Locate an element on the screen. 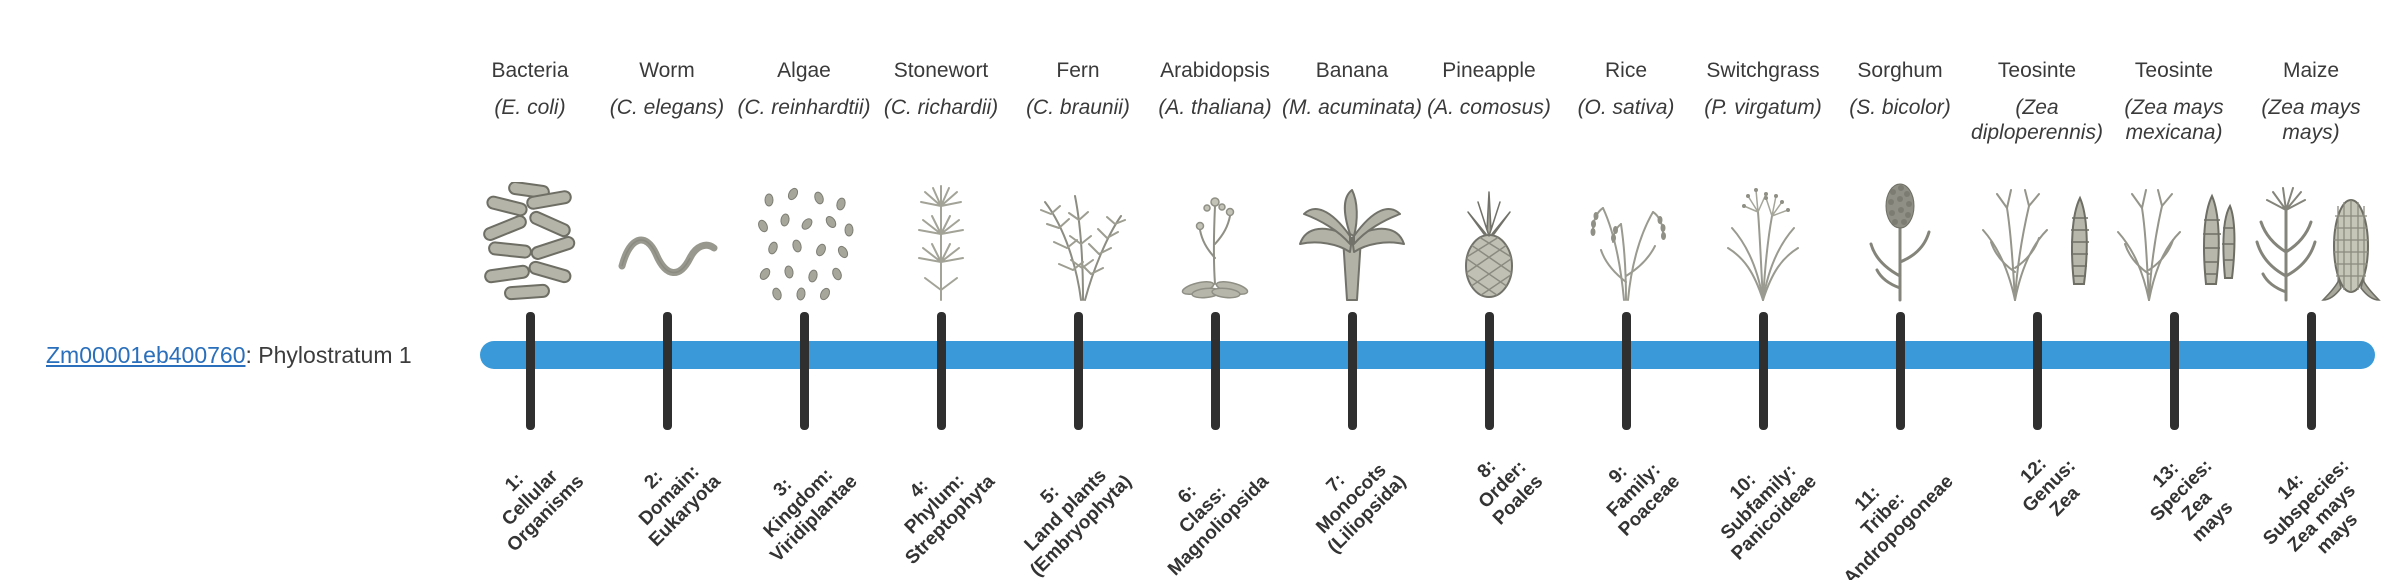 The height and width of the screenshot is (580, 2400). organism-column-algae: Algae (C. reinhardtii) is located at coordinates (804, 179).